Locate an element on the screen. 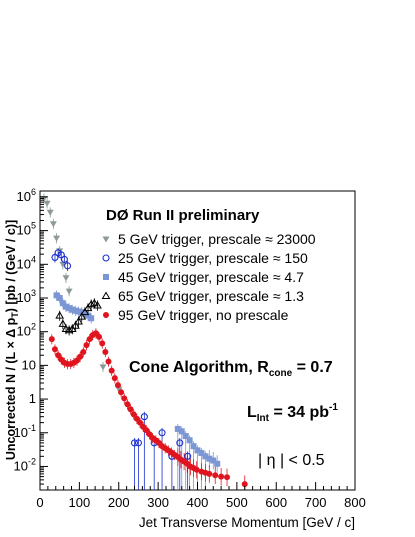 This screenshot has height=537, width=415. y-tick-label: 10⁴ is located at coordinates (26, 262).